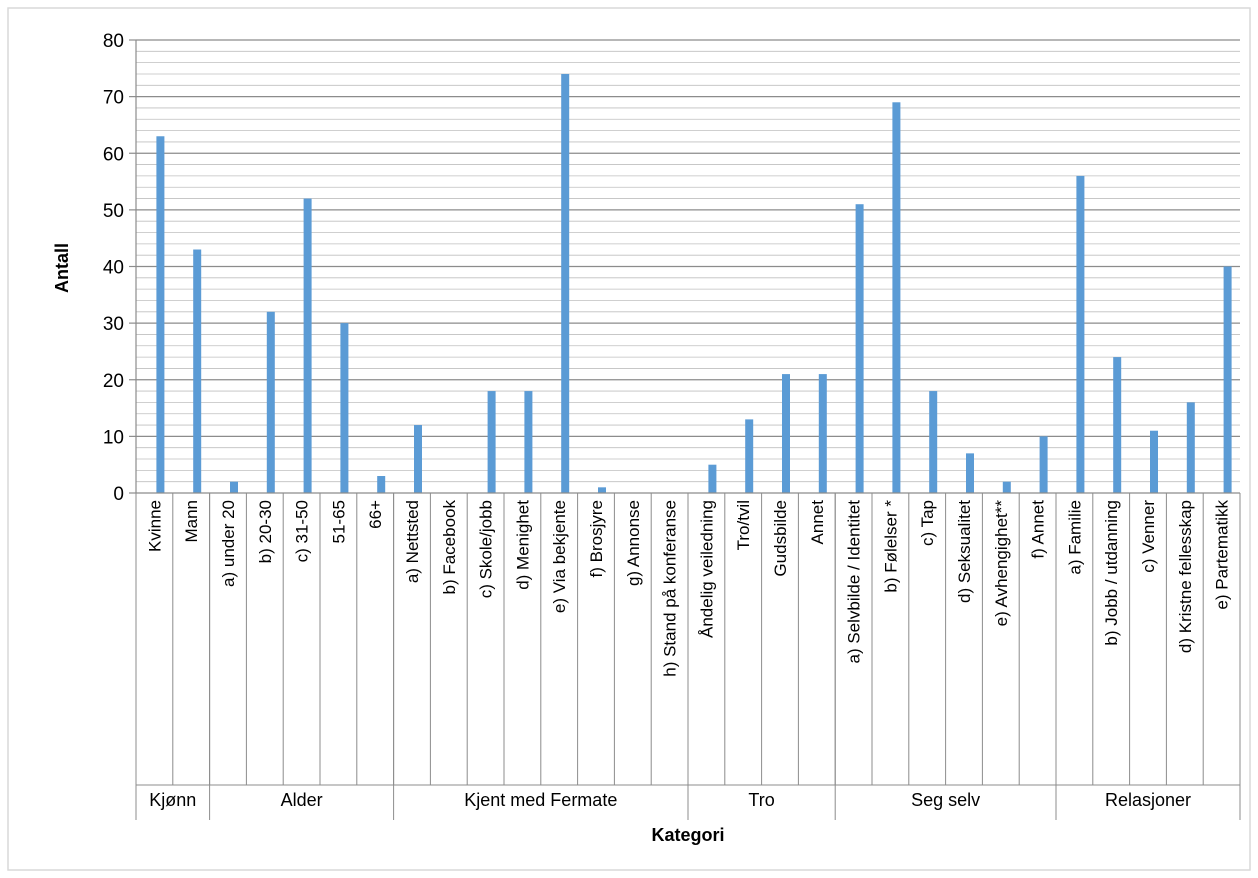 This screenshot has height=878, width=1258. What do you see at coordinates (191, 521) in the screenshot?
I see `category-label: Mann` at bounding box center [191, 521].